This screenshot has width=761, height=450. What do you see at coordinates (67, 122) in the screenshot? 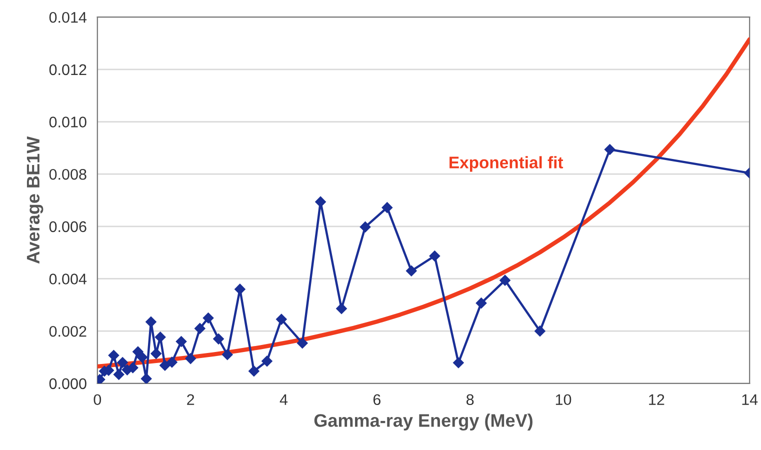
I see `y-tick-label: 0.010` at bounding box center [67, 122].